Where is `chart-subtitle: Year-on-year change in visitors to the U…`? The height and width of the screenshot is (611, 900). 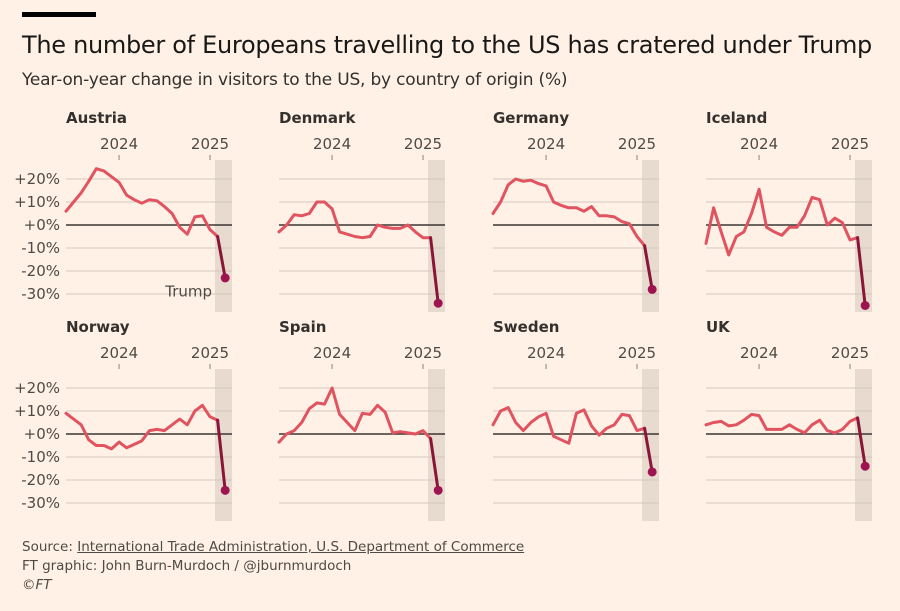
chart-subtitle: Year-on-year change in visitors to the U… is located at coordinates (295, 80).